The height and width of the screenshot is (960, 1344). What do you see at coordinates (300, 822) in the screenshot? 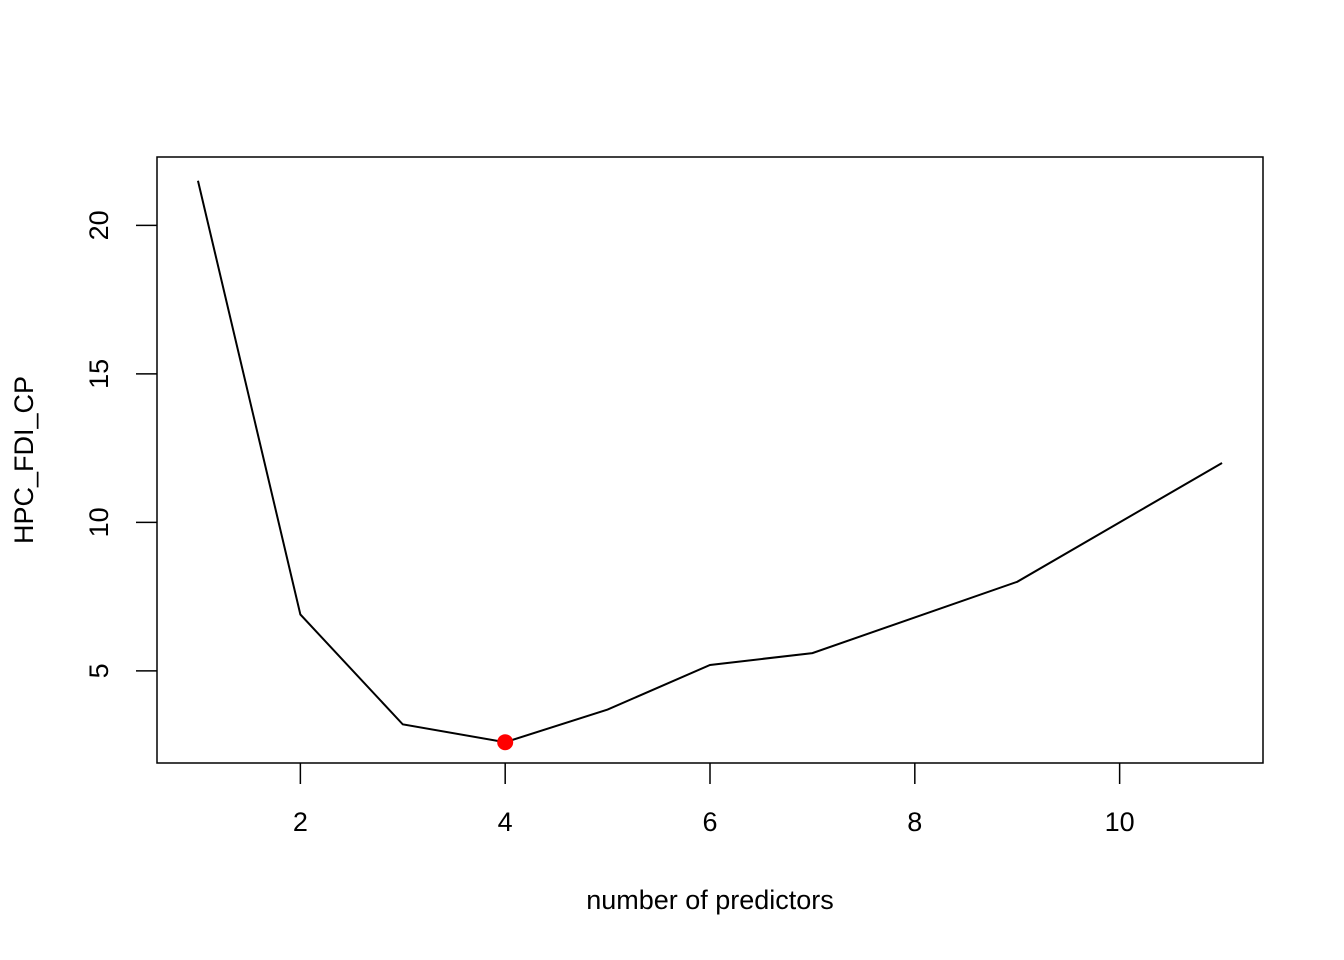
I see `x-tick-label: 2` at bounding box center [300, 822].